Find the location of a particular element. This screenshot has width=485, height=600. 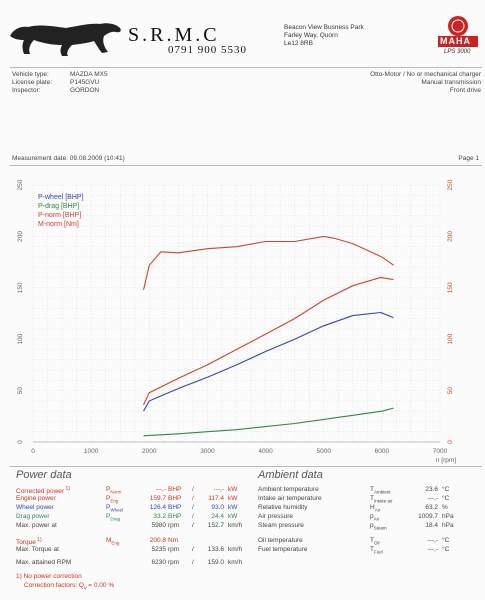

legend-entry: M-norm [Nm] is located at coordinates (58, 224).